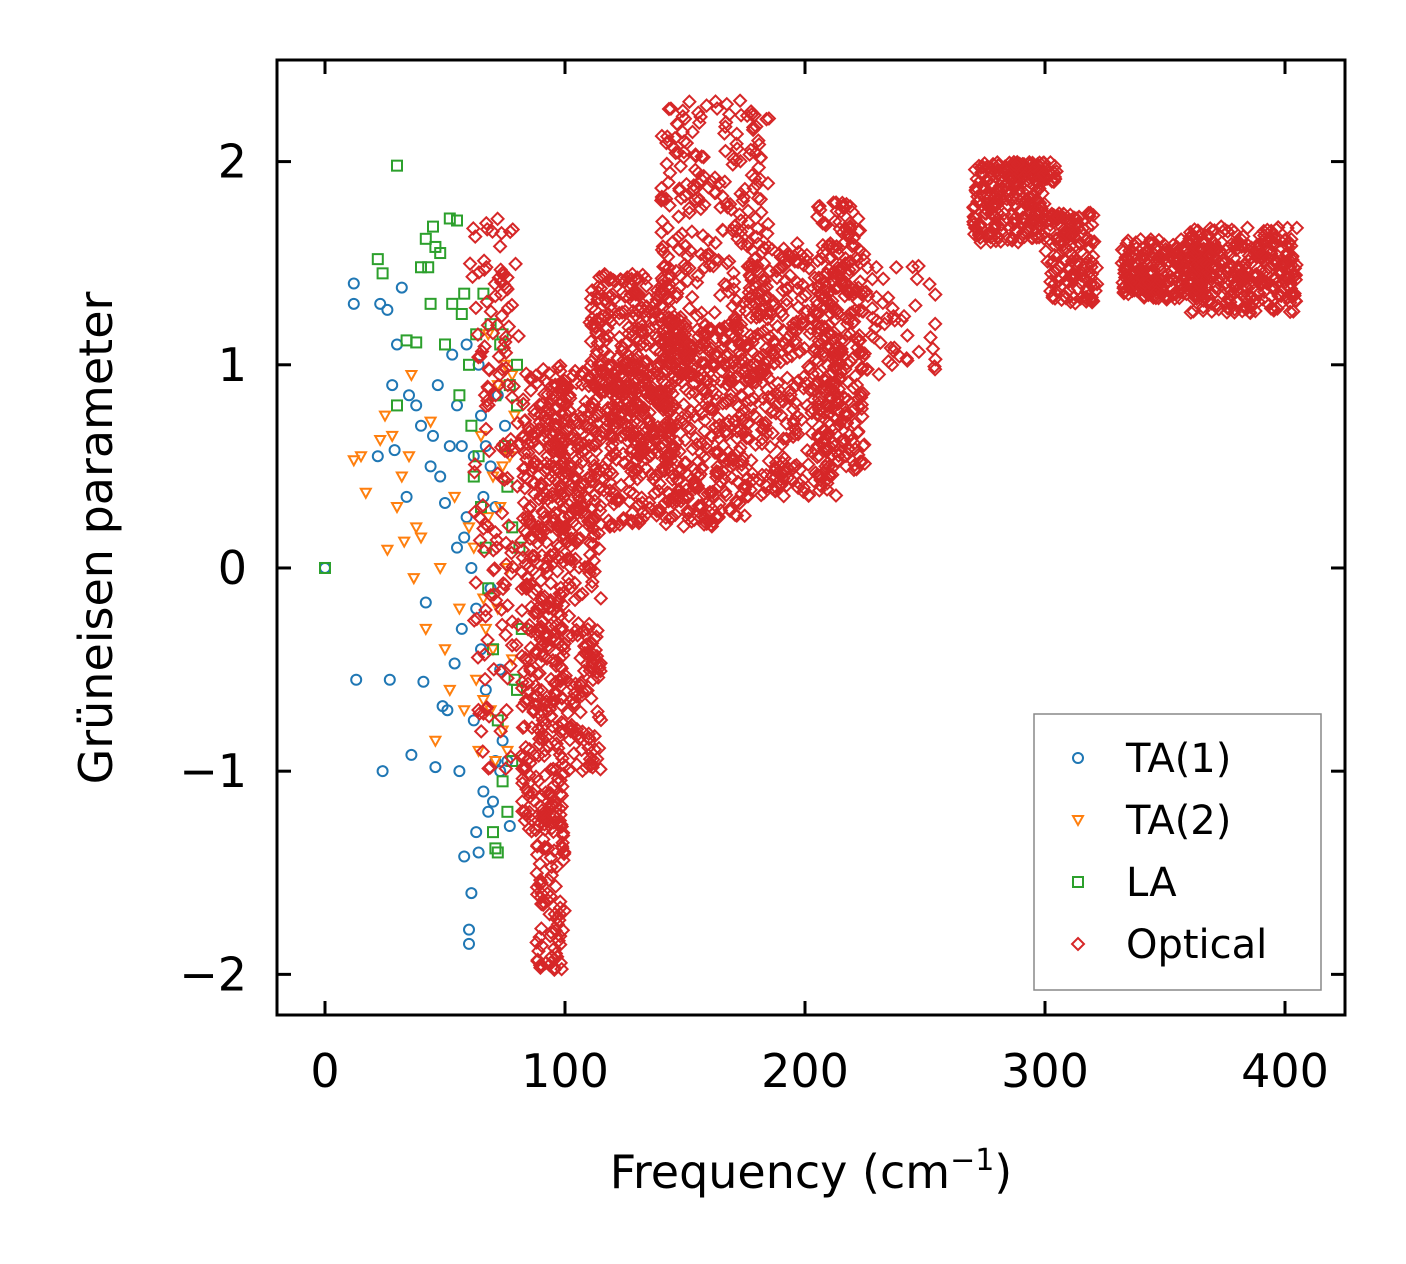  Describe the element at coordinates (780, 1172) in the screenshot. I see `x-axis-title-main: Frequency (cm` at that location.